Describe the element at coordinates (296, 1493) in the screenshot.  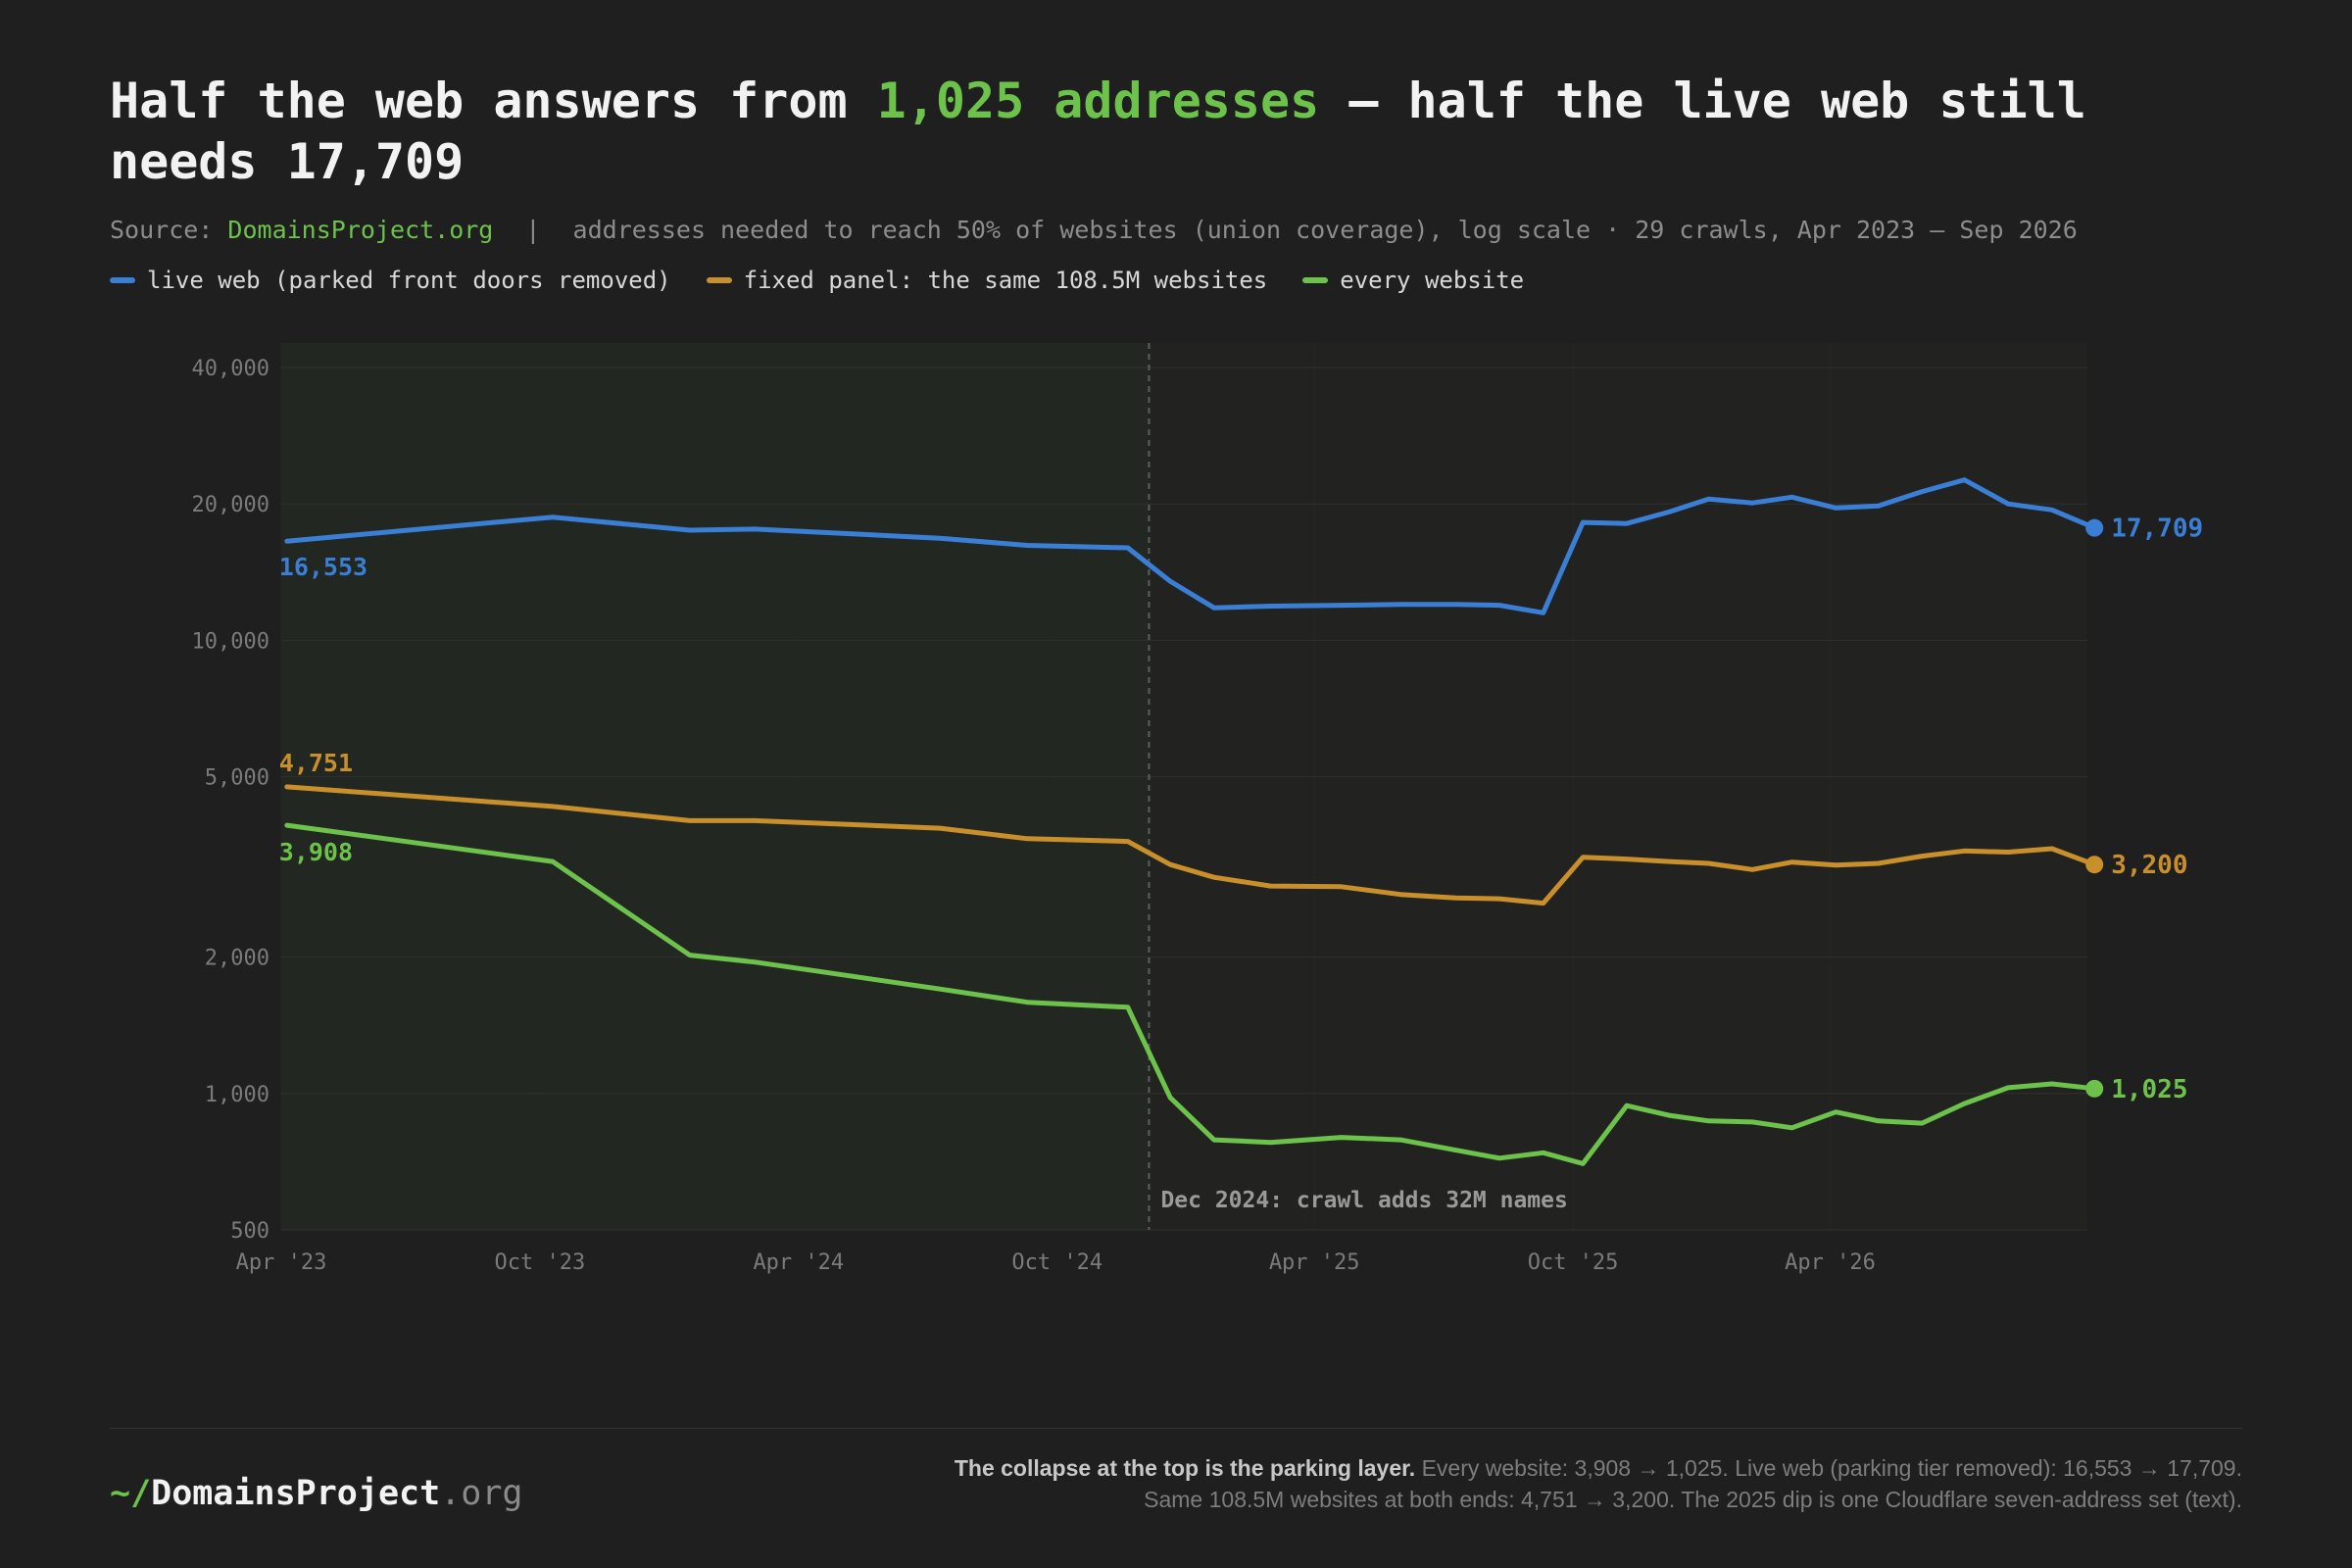
I see `brand-name: DomainsProject` at that location.